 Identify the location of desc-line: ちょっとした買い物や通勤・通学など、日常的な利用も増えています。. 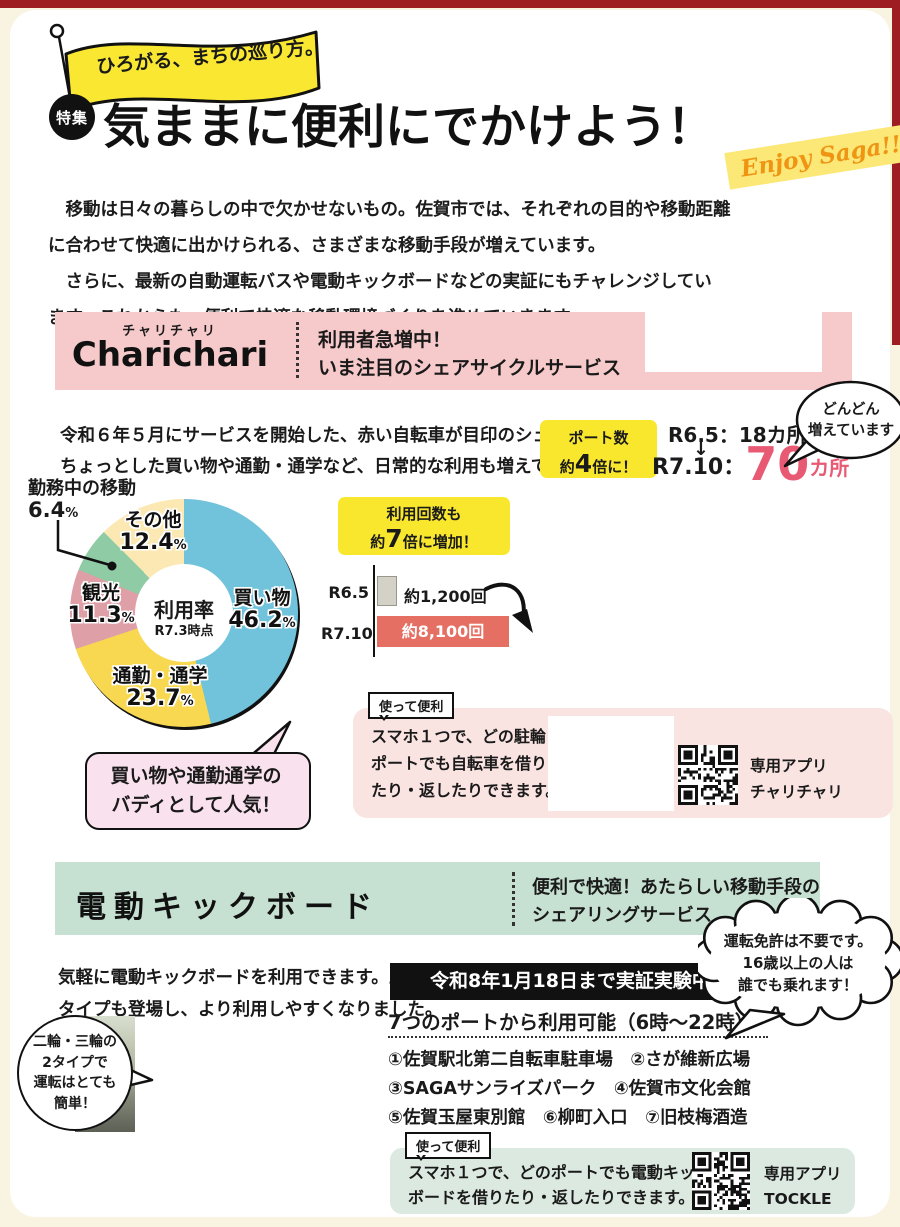
(338, 467).